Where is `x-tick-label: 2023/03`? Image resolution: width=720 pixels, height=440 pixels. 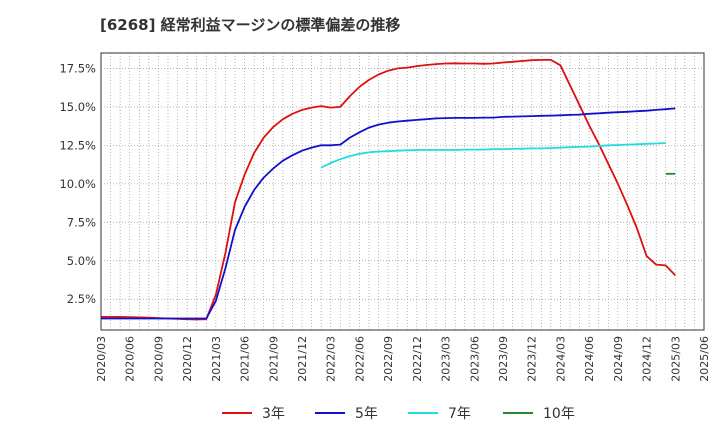 x-tick-label: 2023/03 is located at coordinates (446, 359).